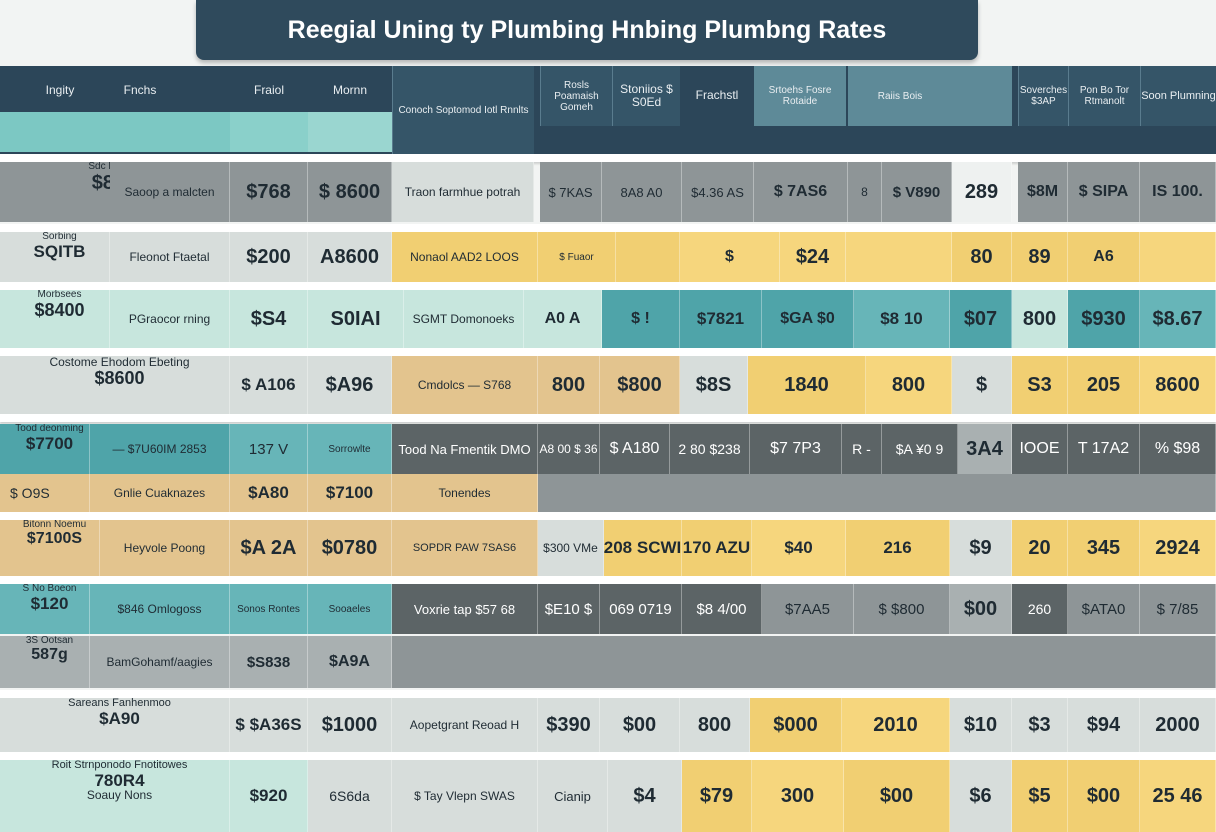  I want to click on cell-value: $800, so click(639, 384).